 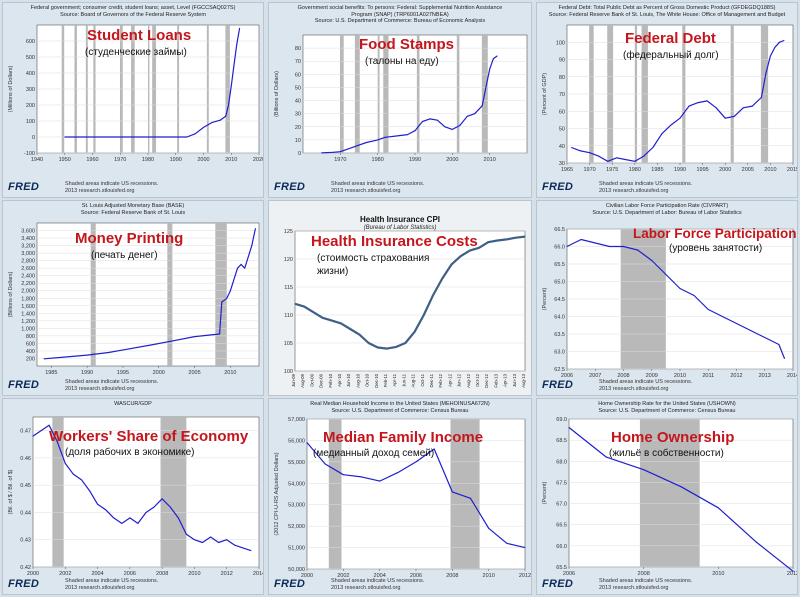 What do you see at coordinates (561, 483) in the screenshot?
I see `y-tick-label: 67.5` at bounding box center [561, 483].